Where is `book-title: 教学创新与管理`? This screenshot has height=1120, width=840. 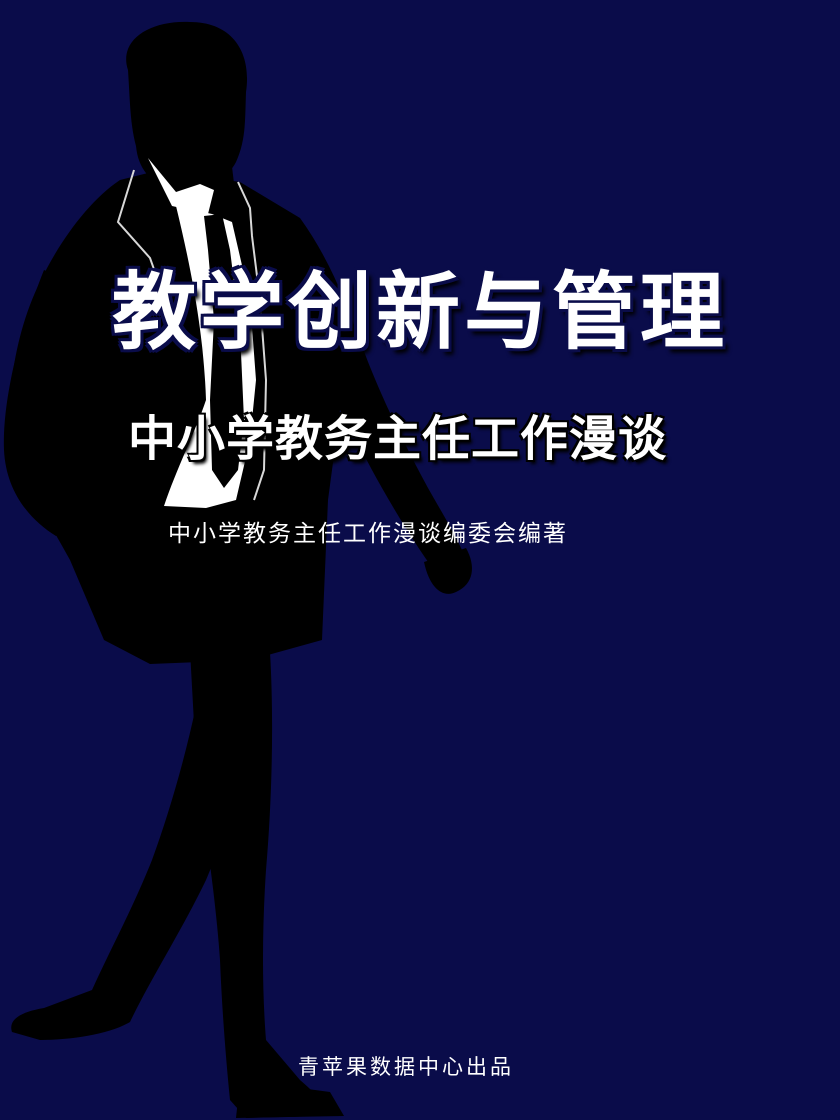 book-title: 教学创新与管理 is located at coordinates (419, 312).